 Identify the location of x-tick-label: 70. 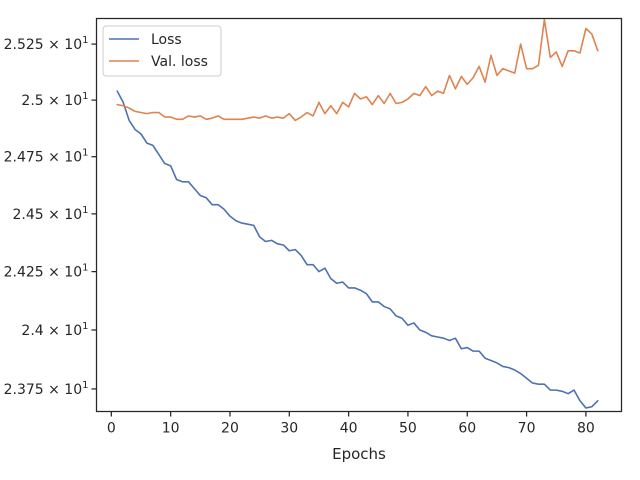
(527, 429).